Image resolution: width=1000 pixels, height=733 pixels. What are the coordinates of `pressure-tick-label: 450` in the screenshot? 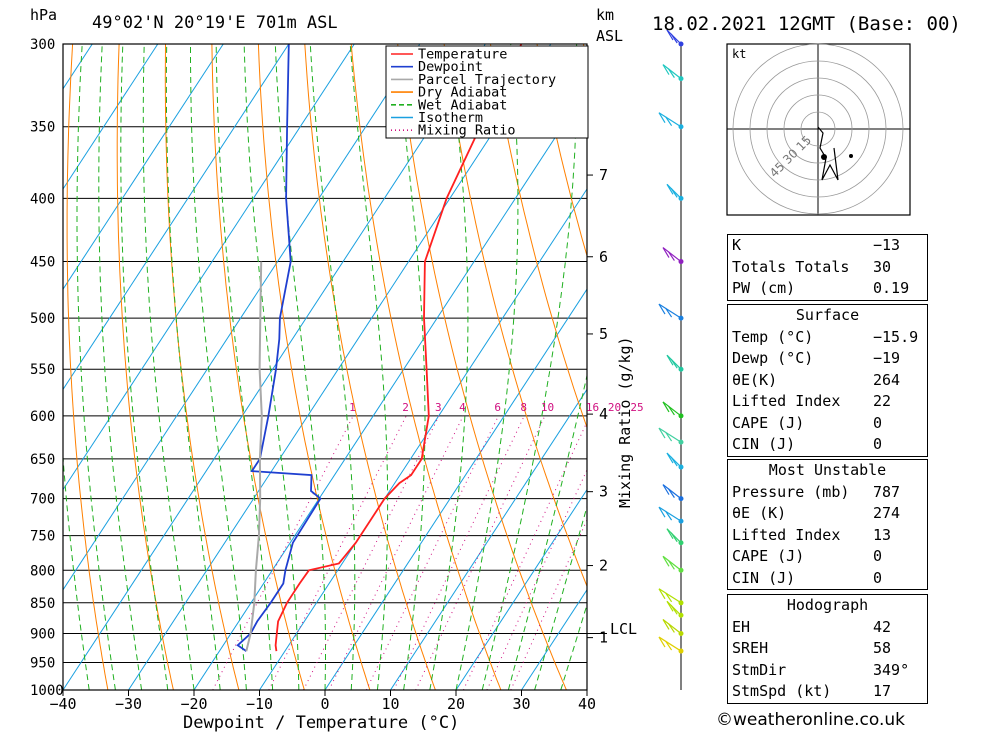 It's located at (42, 263).